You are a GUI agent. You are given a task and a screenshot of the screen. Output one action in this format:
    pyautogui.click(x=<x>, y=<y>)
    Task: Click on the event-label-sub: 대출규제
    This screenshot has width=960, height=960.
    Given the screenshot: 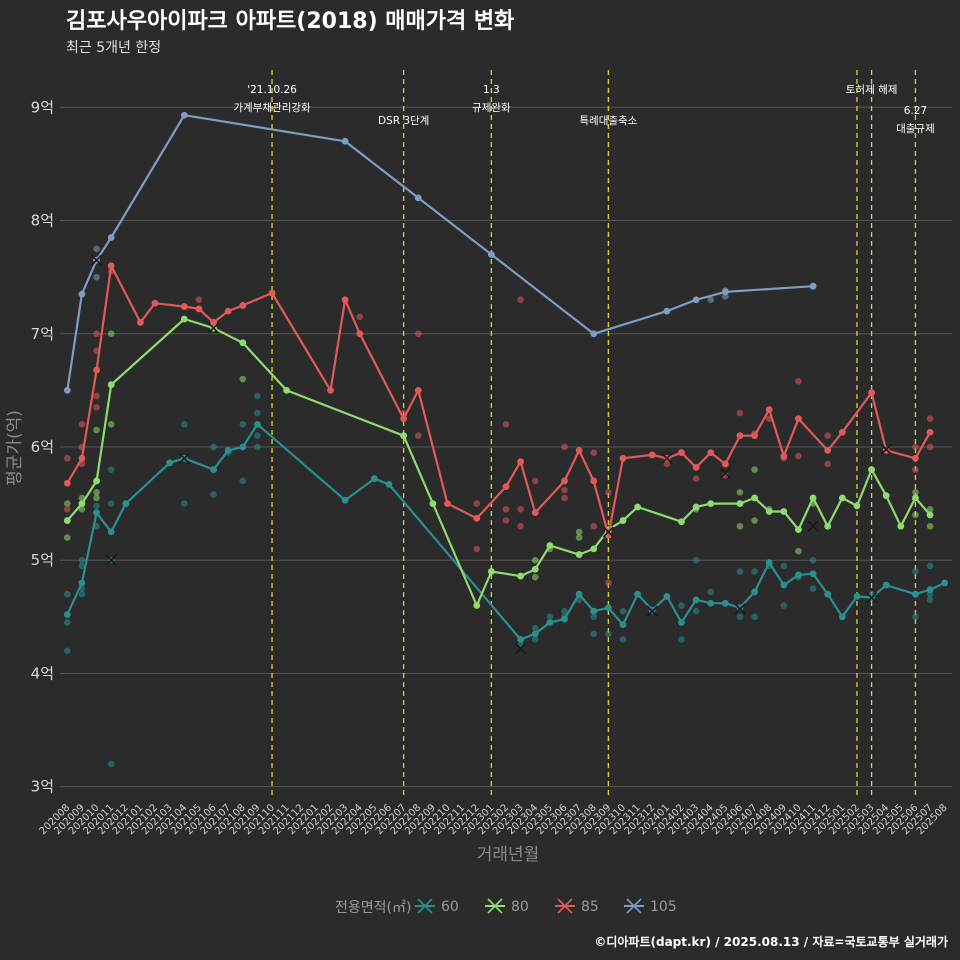 What is the action you would take?
    pyautogui.click(x=915, y=129)
    